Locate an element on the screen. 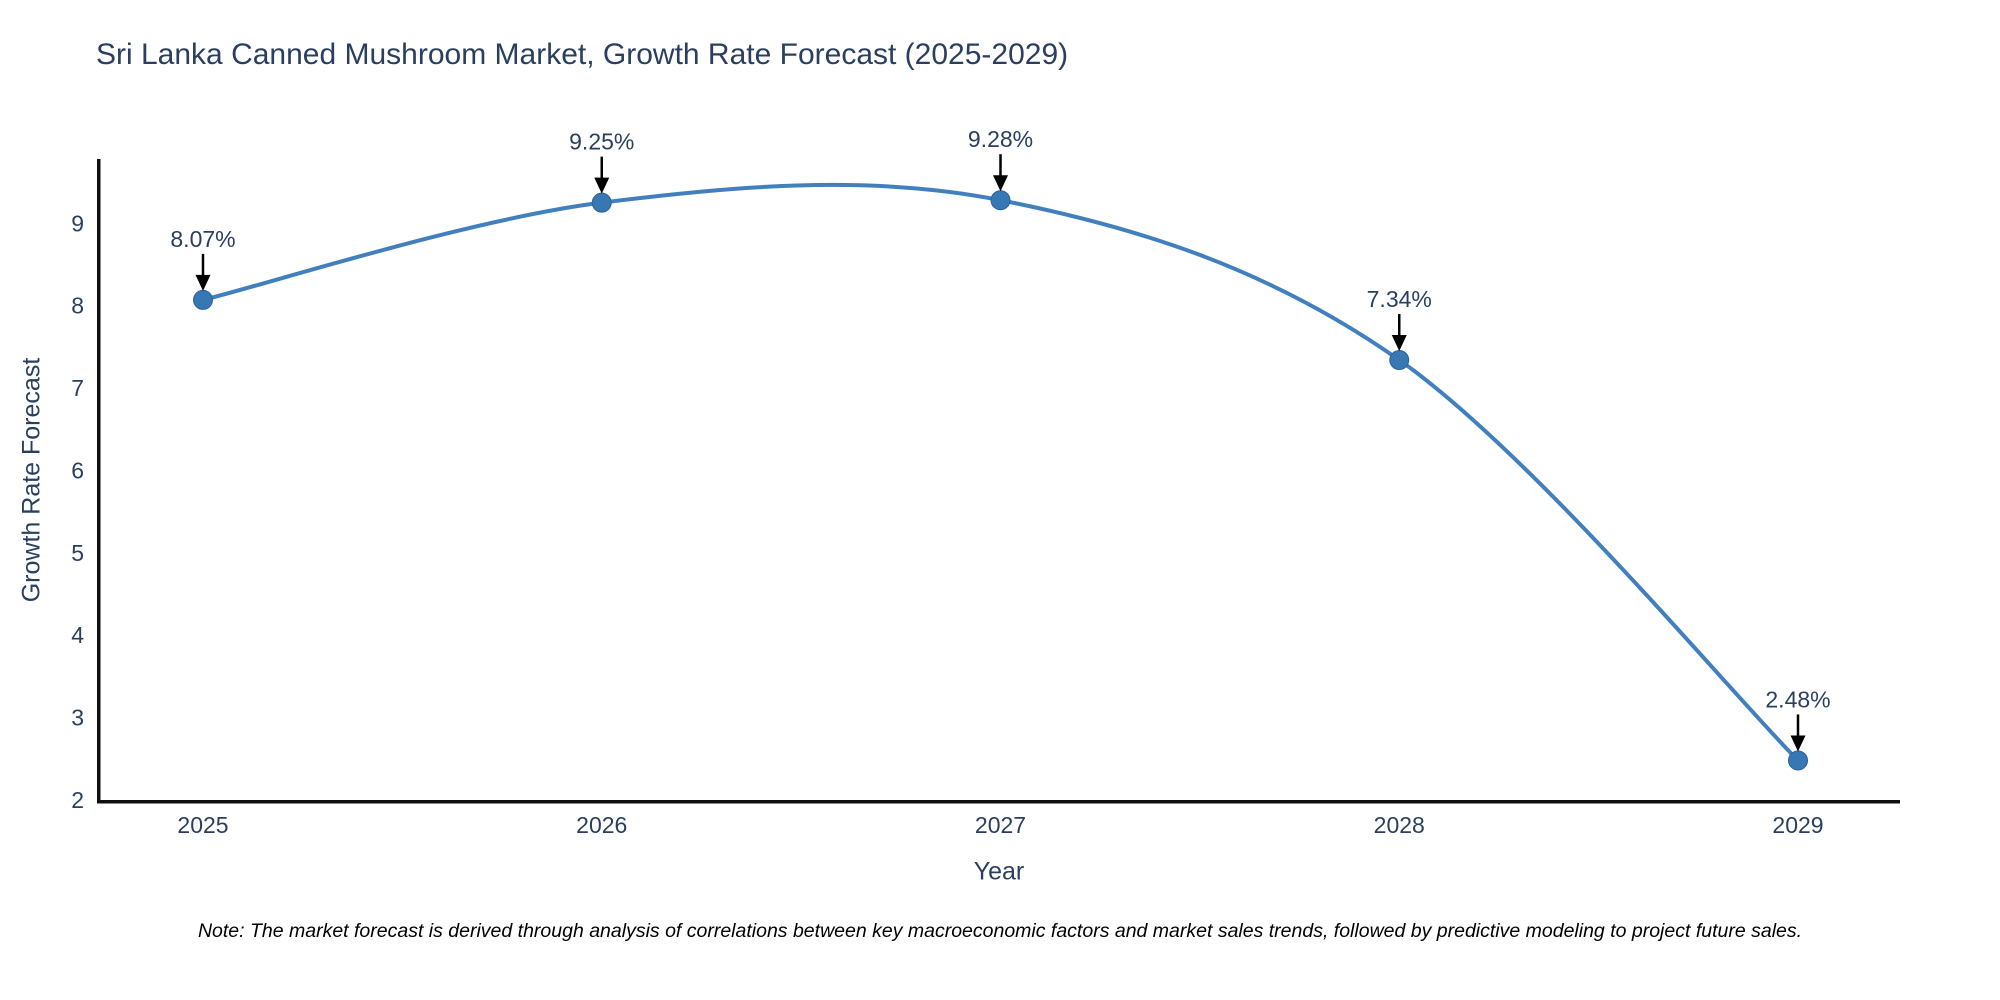 The height and width of the screenshot is (1000, 2000). y-tick-label: 2 is located at coordinates (77, 800).